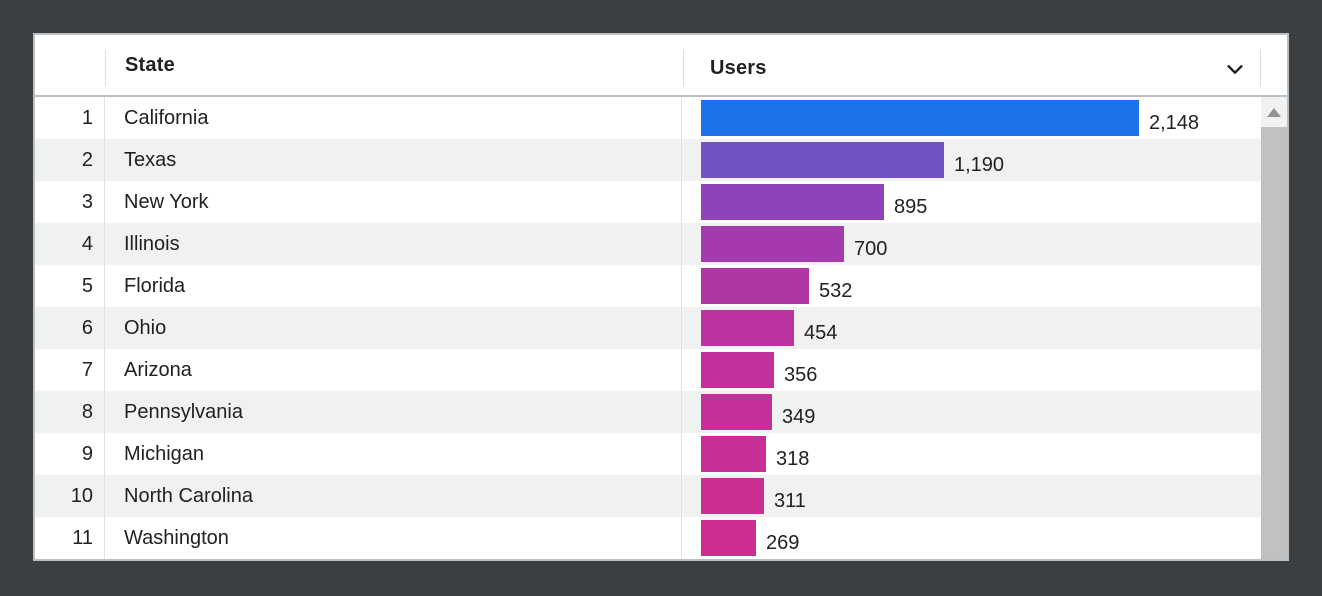  I want to click on table-row: 2 Texas 1,190, so click(648, 160).